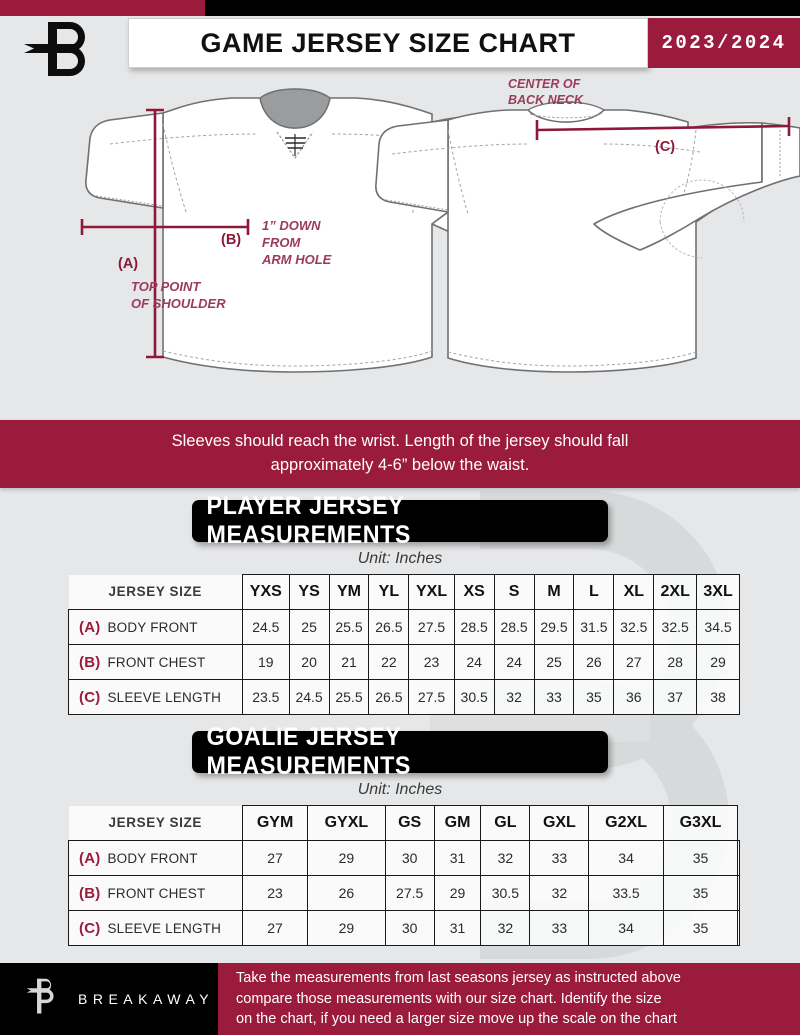  I want to click on goalie-unit-label: Unit: Inches, so click(400, 789).